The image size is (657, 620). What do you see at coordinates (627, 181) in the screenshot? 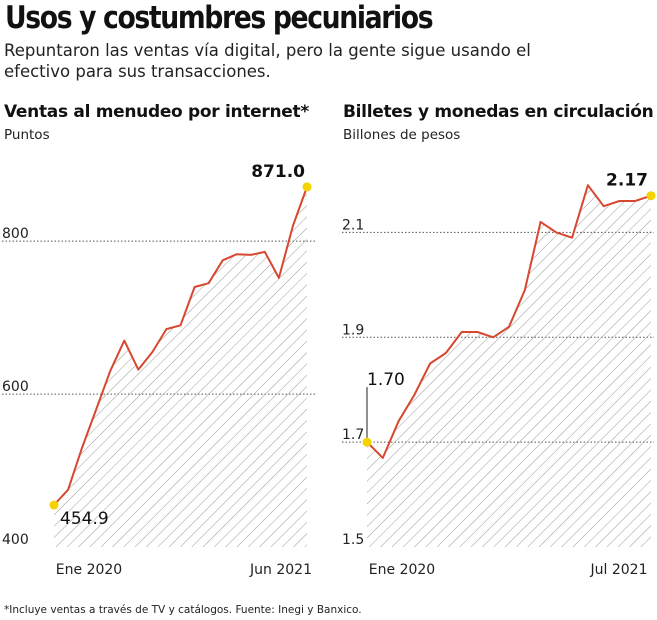
I see `end-value-label: 2.17` at bounding box center [627, 181].